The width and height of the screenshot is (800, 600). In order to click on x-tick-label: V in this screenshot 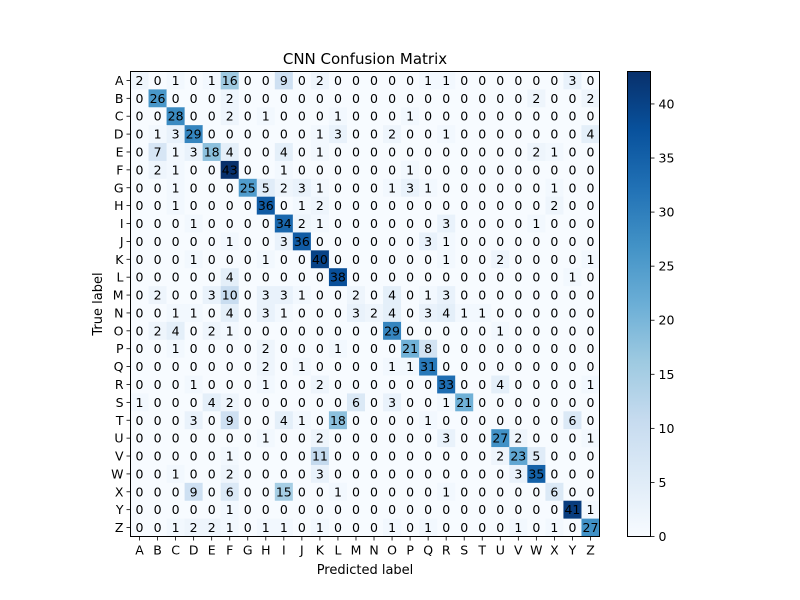, I will do `click(518, 550)`.